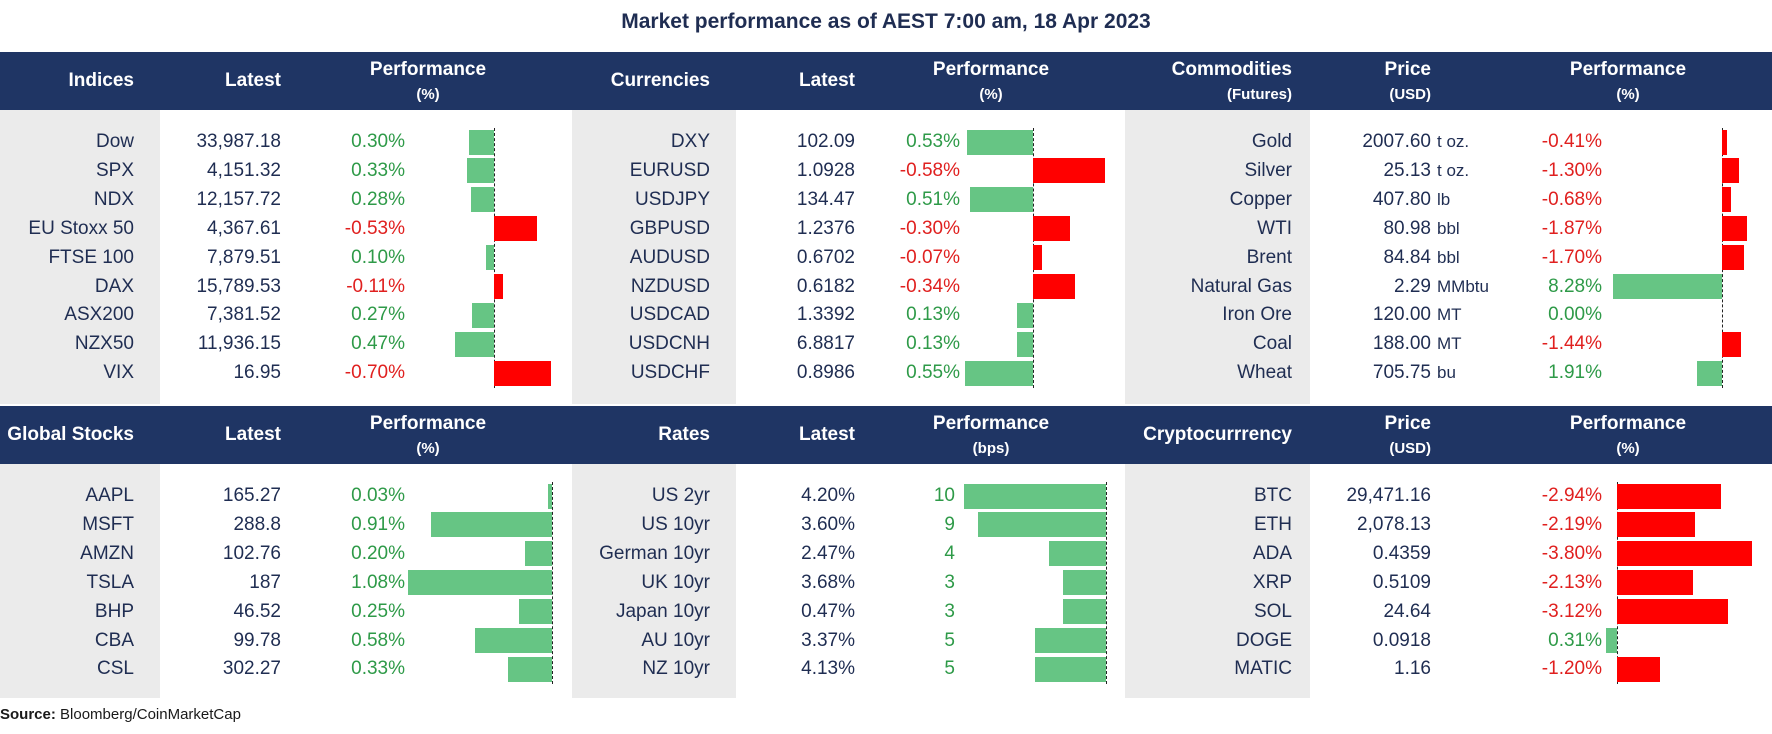 Image resolution: width=1772 pixels, height=734 pixels. I want to click on row-latest: 1.16, so click(1412, 669).